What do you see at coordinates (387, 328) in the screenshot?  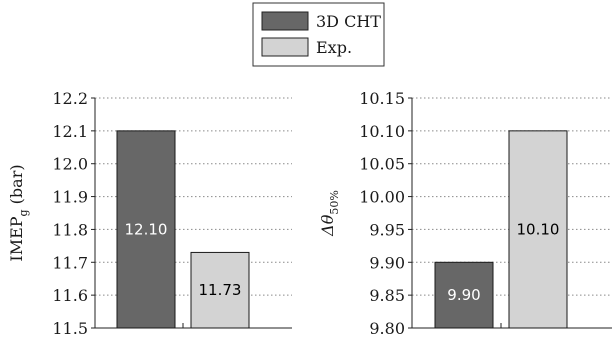 I see `y-tick-label: 9.80` at bounding box center [387, 328].